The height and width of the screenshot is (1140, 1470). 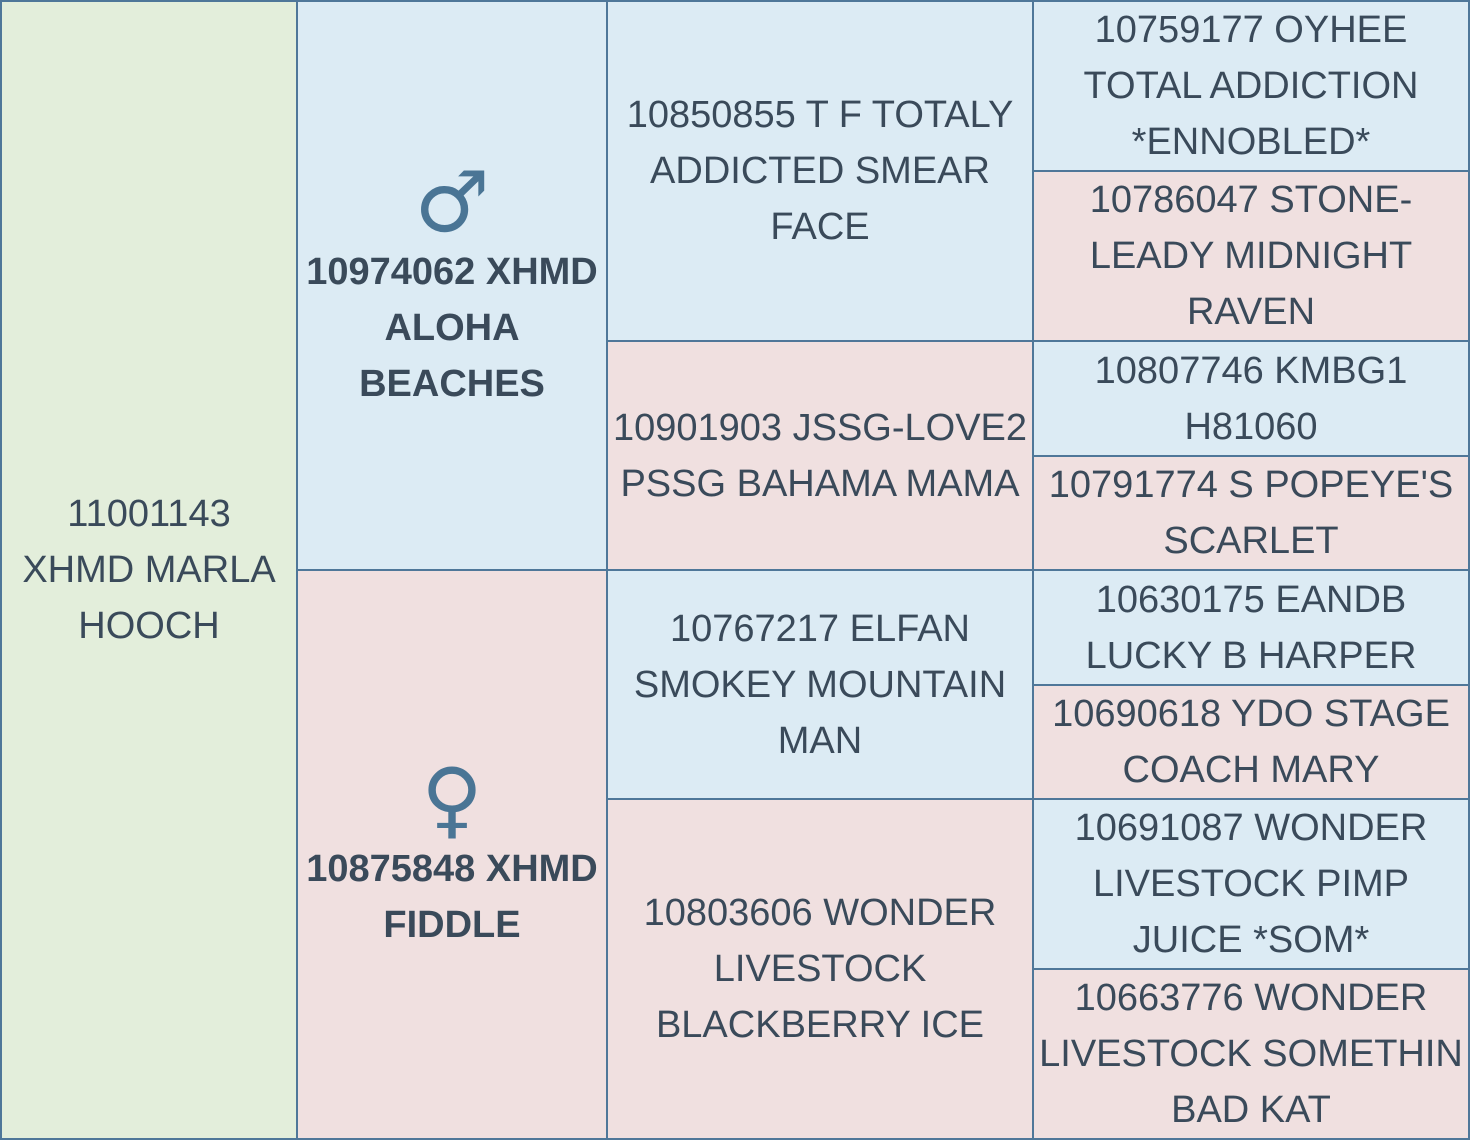 I want to click on great-grandparent-name: 10630175 EANDB LUCKY B HARPER, so click(x=1251, y=627).